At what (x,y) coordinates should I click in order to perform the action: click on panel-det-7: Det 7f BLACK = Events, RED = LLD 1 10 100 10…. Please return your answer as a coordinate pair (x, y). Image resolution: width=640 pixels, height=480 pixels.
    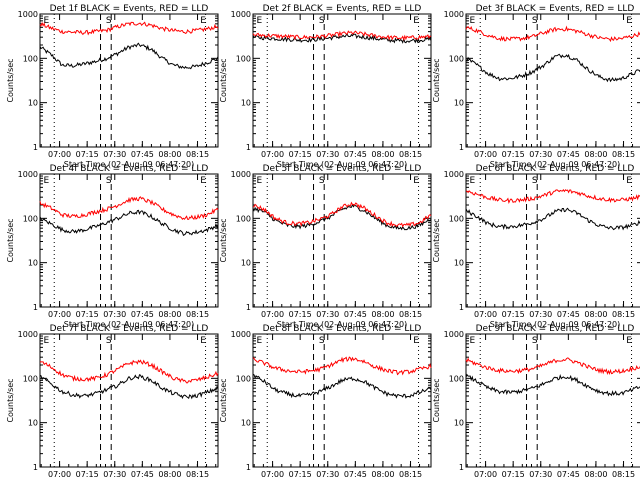
    Looking at the image, I should click on (112, 401).